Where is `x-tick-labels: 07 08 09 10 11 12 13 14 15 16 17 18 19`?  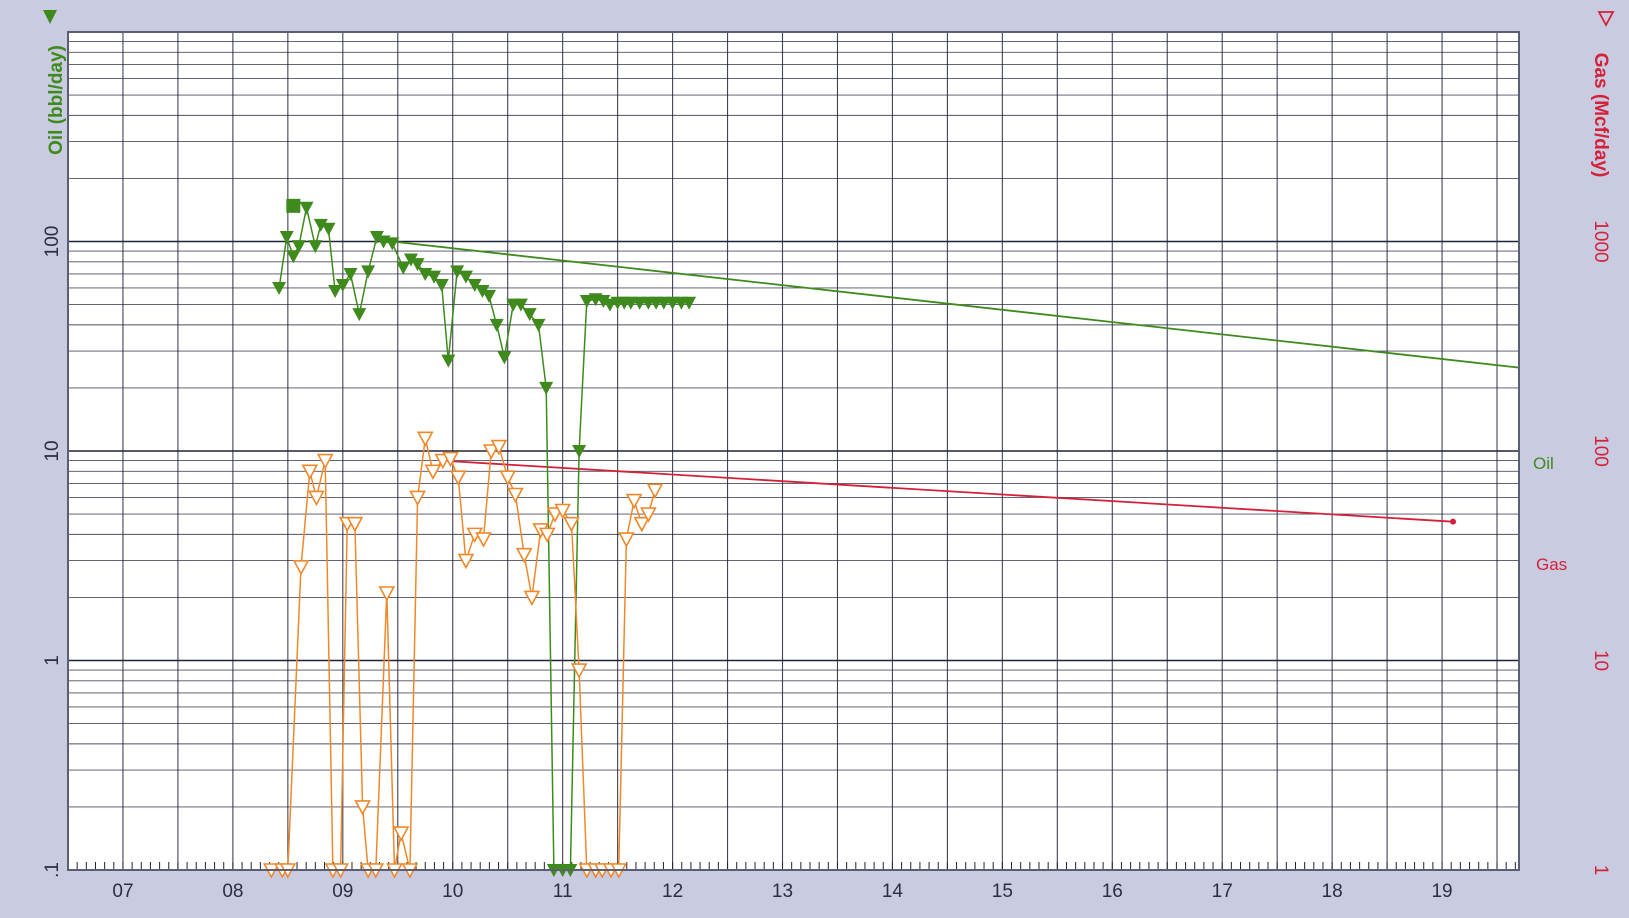
x-tick-labels: 07 08 09 10 11 12 13 14 15 16 17 18 19 is located at coordinates (782, 891).